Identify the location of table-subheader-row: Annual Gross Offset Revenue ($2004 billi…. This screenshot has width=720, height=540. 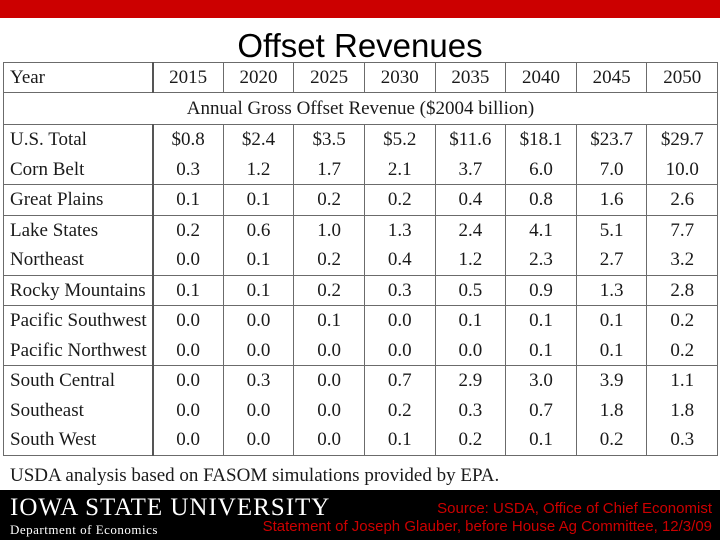
(360, 108).